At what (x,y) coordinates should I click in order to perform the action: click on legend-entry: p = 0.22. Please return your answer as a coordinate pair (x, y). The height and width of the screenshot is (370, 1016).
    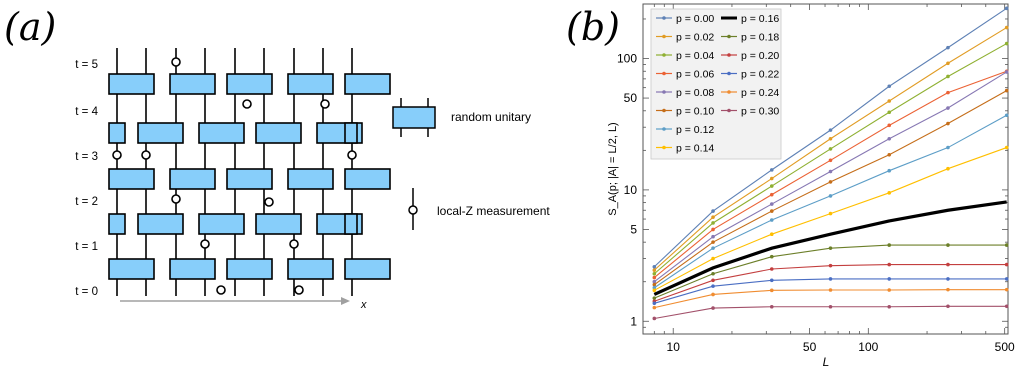
    Looking at the image, I should click on (750, 75).